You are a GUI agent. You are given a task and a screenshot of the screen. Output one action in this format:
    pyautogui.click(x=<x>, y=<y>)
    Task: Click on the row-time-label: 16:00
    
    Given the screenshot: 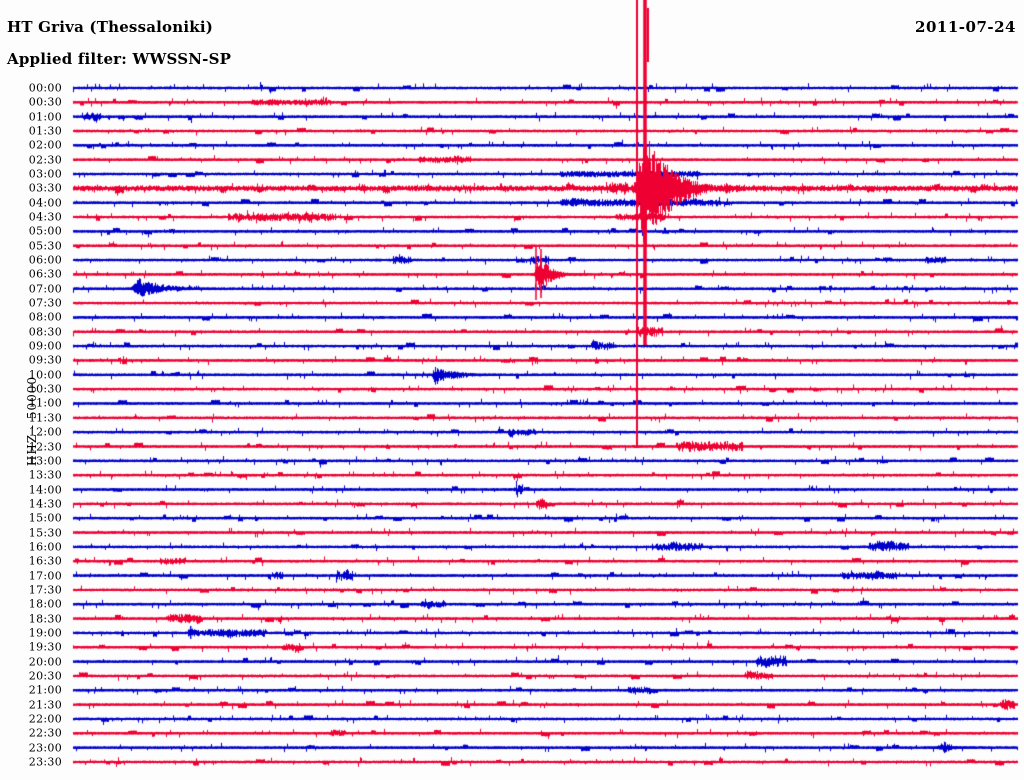 What is the action you would take?
    pyautogui.click(x=45, y=547)
    